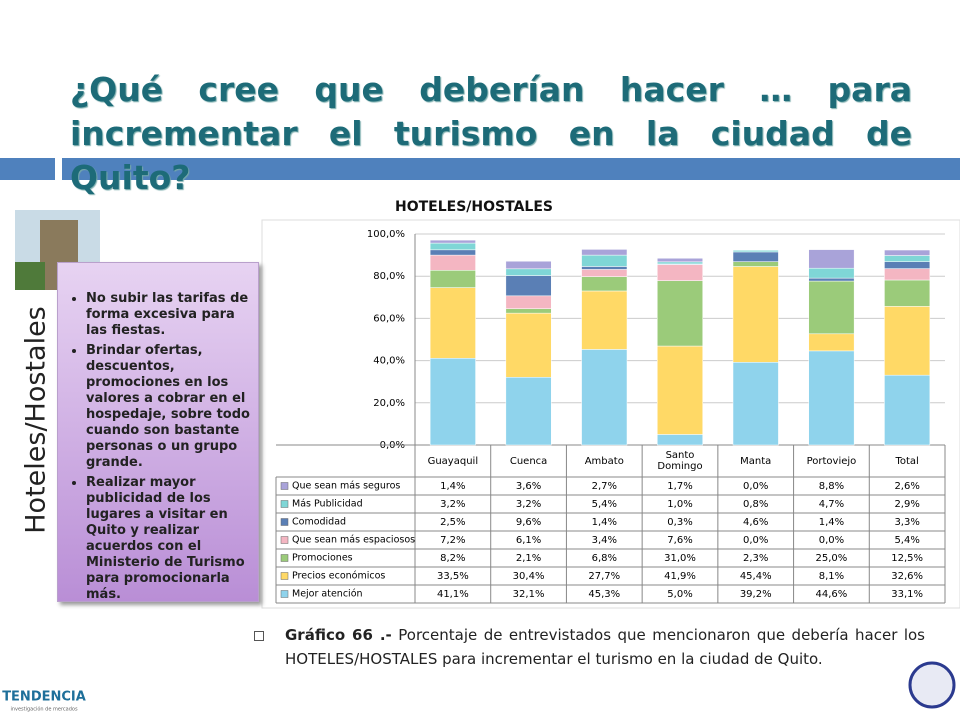  Describe the element at coordinates (907, 594) in the screenshot. I see `table-value: 33,1%` at that location.